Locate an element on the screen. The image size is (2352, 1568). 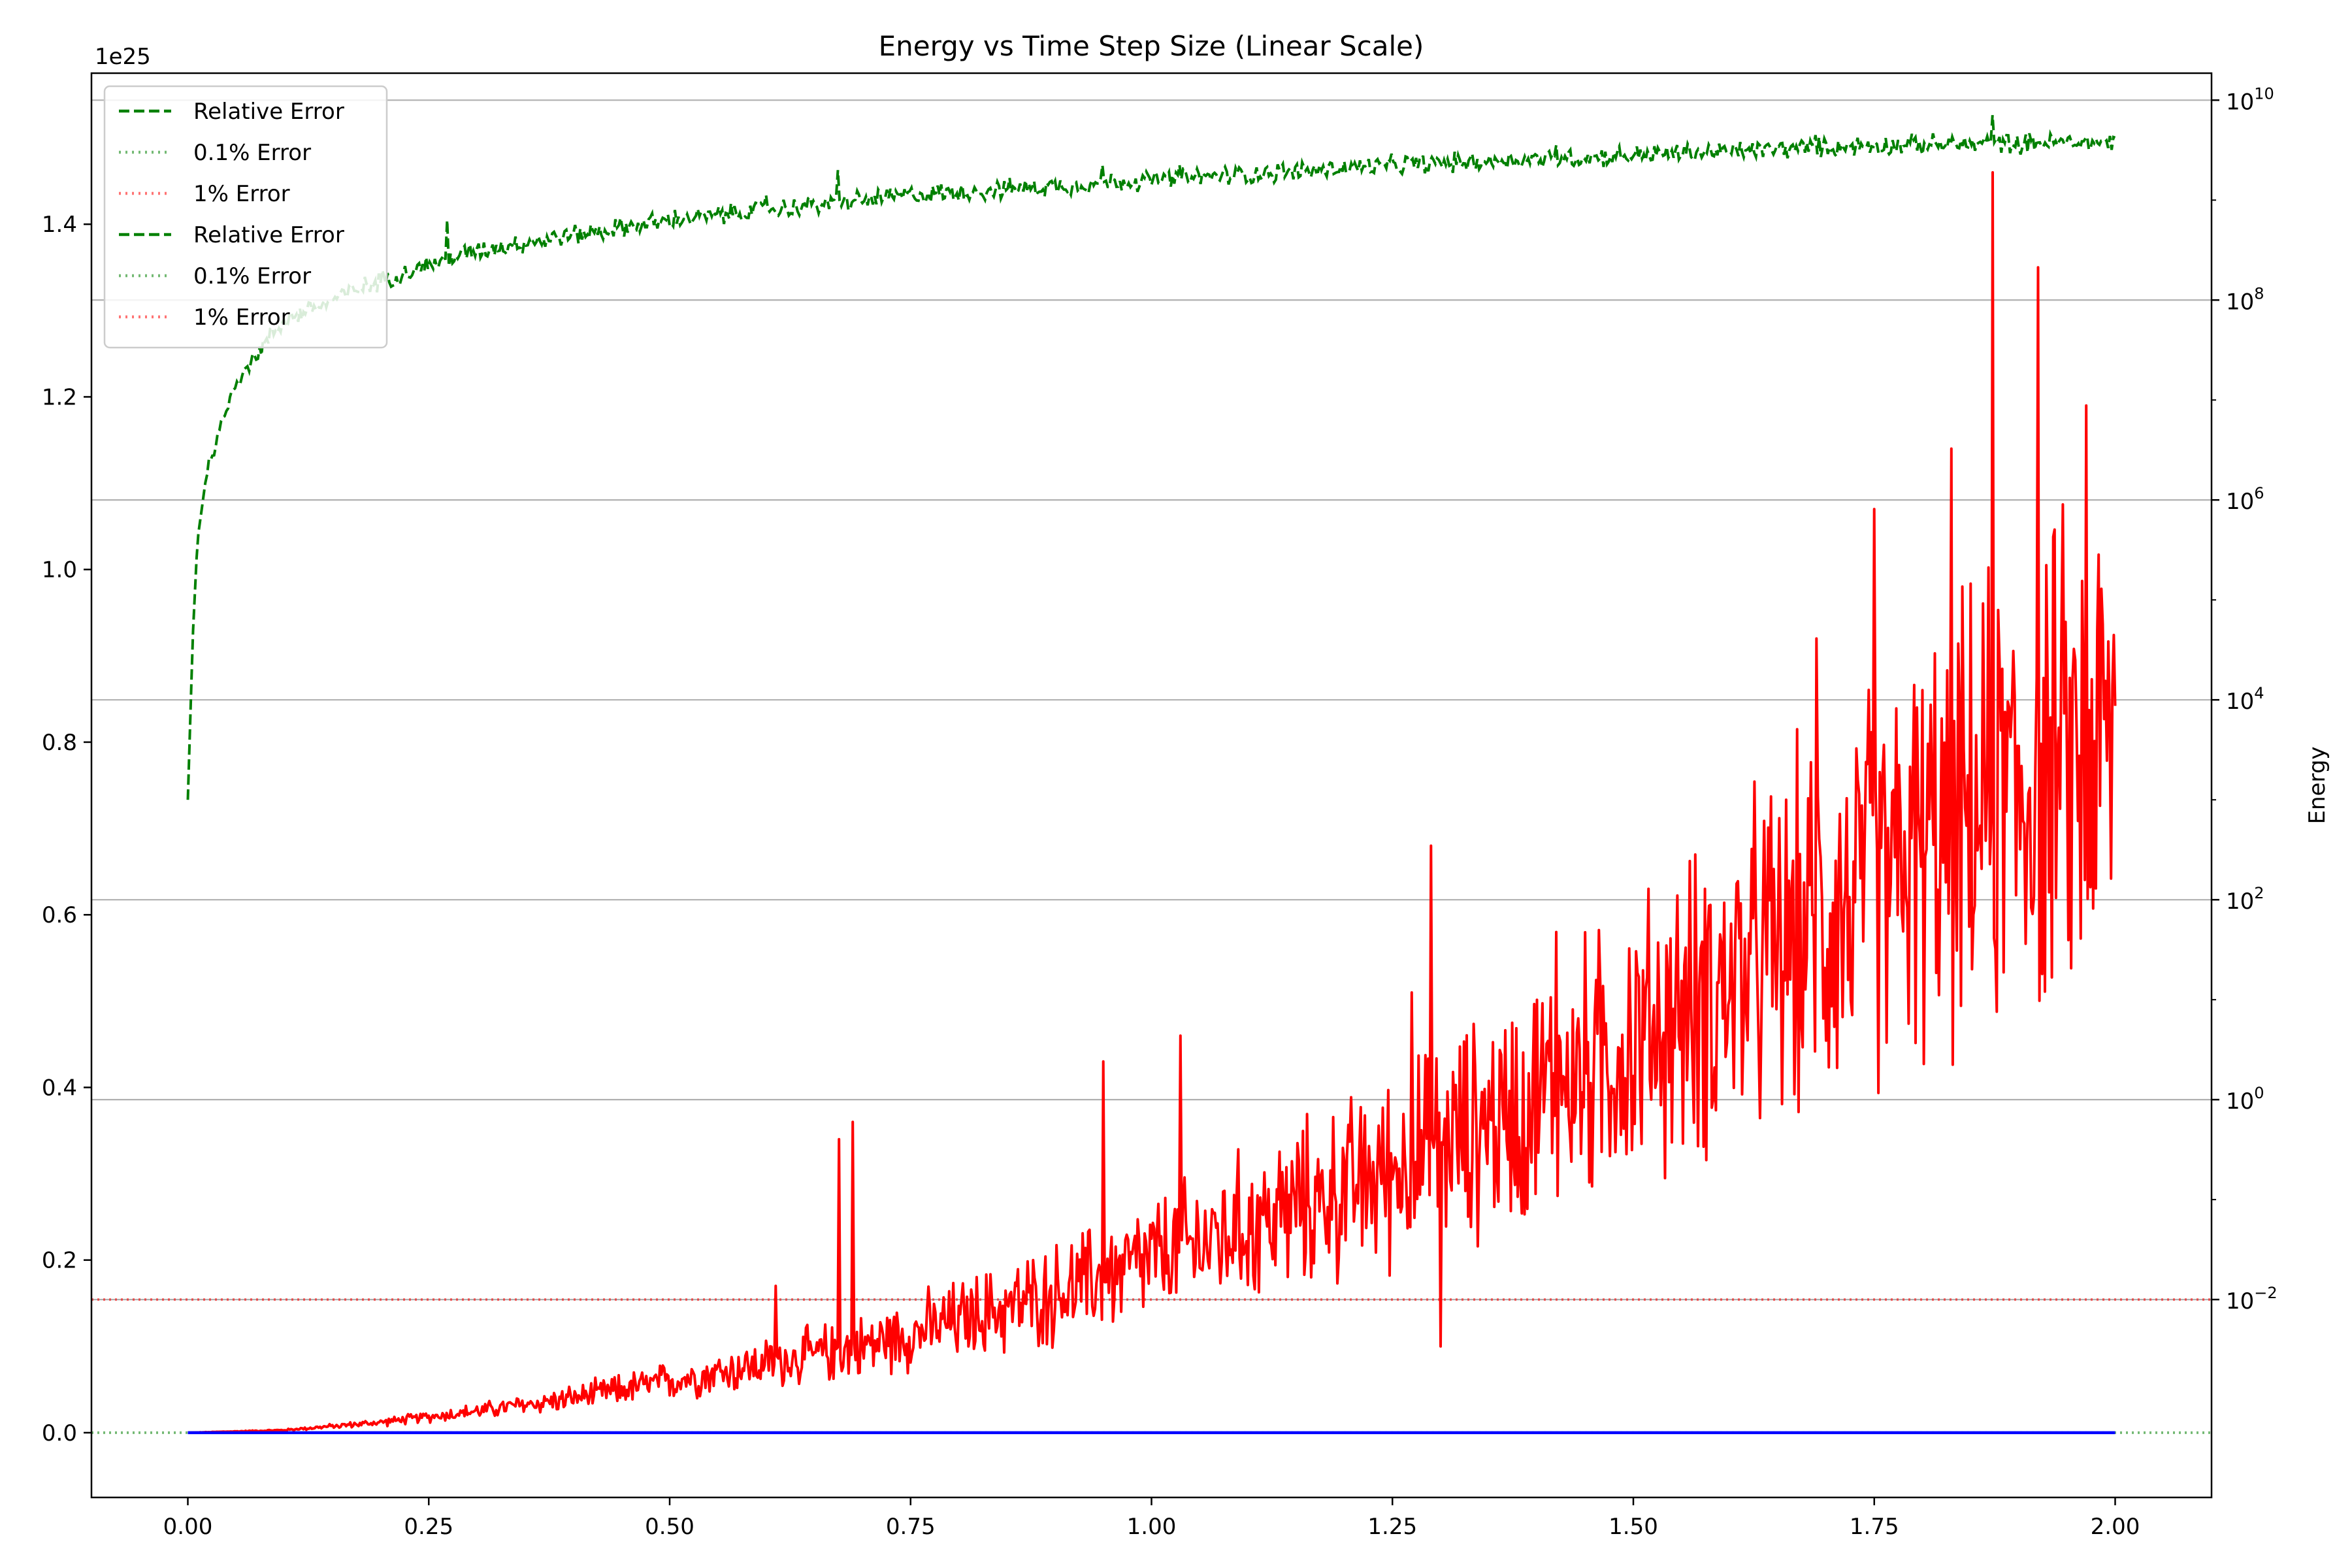
x-tick-label: 1.25 is located at coordinates (1392, 1527).